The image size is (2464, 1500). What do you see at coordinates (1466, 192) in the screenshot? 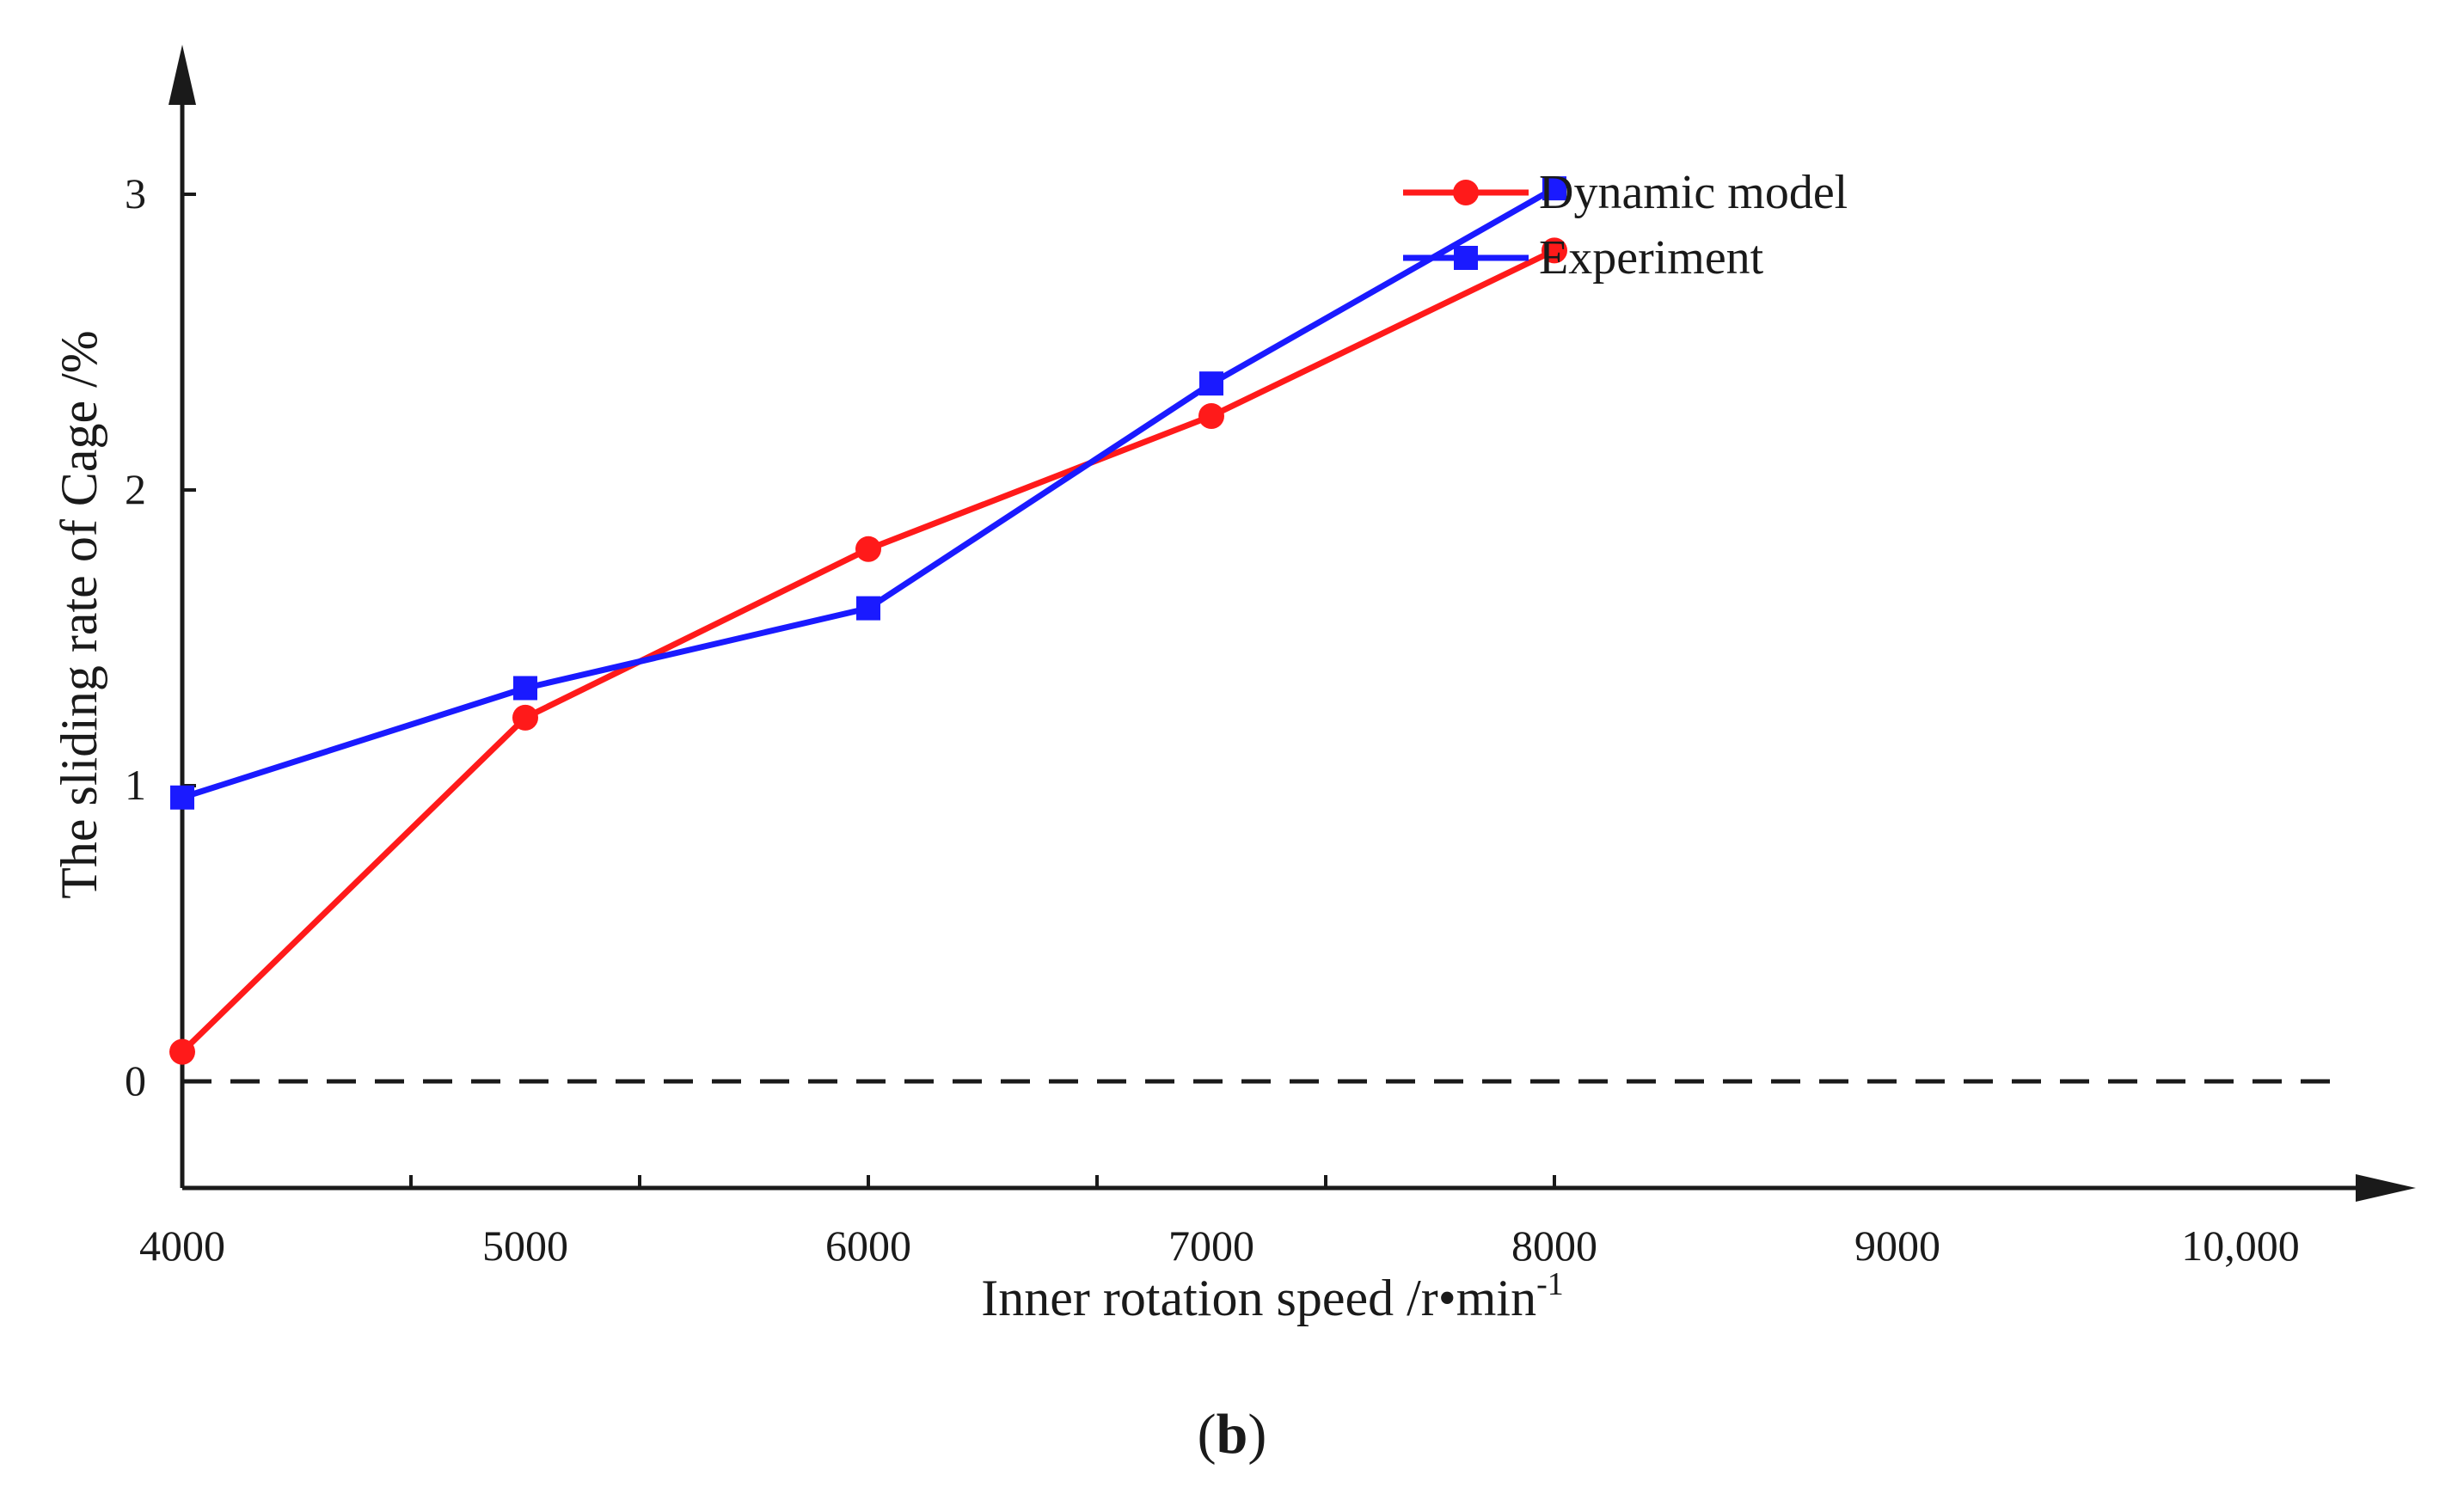
I see `legend-marker-dynamic-model` at bounding box center [1466, 192].